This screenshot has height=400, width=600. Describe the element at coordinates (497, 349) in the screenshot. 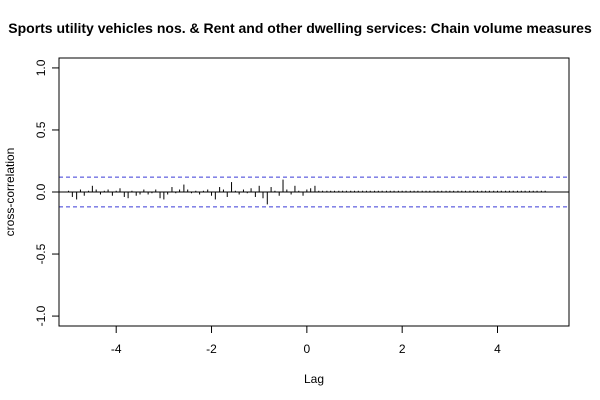

I see `x-tick-label: 4` at that location.